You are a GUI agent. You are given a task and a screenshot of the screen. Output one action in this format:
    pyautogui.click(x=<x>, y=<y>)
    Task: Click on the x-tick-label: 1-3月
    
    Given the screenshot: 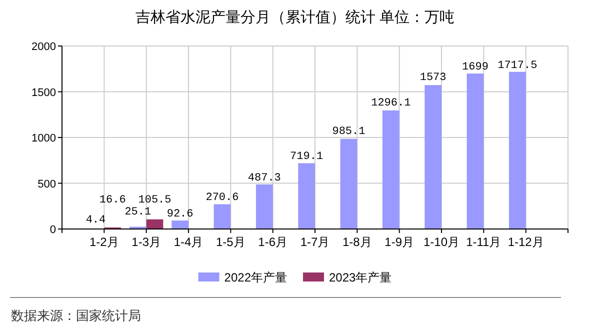 What is the action you would take?
    pyautogui.click(x=147, y=242)
    